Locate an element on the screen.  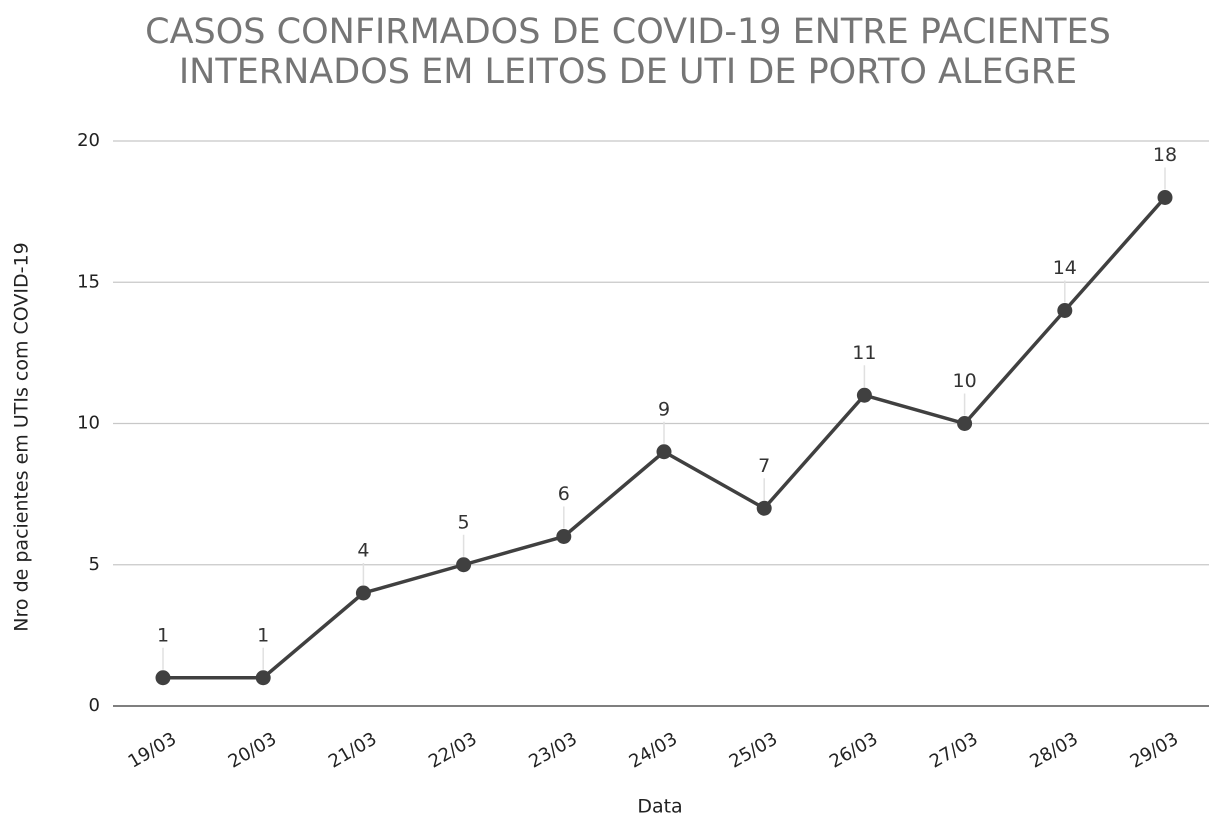
data-label: 9 is located at coordinates (664, 409).